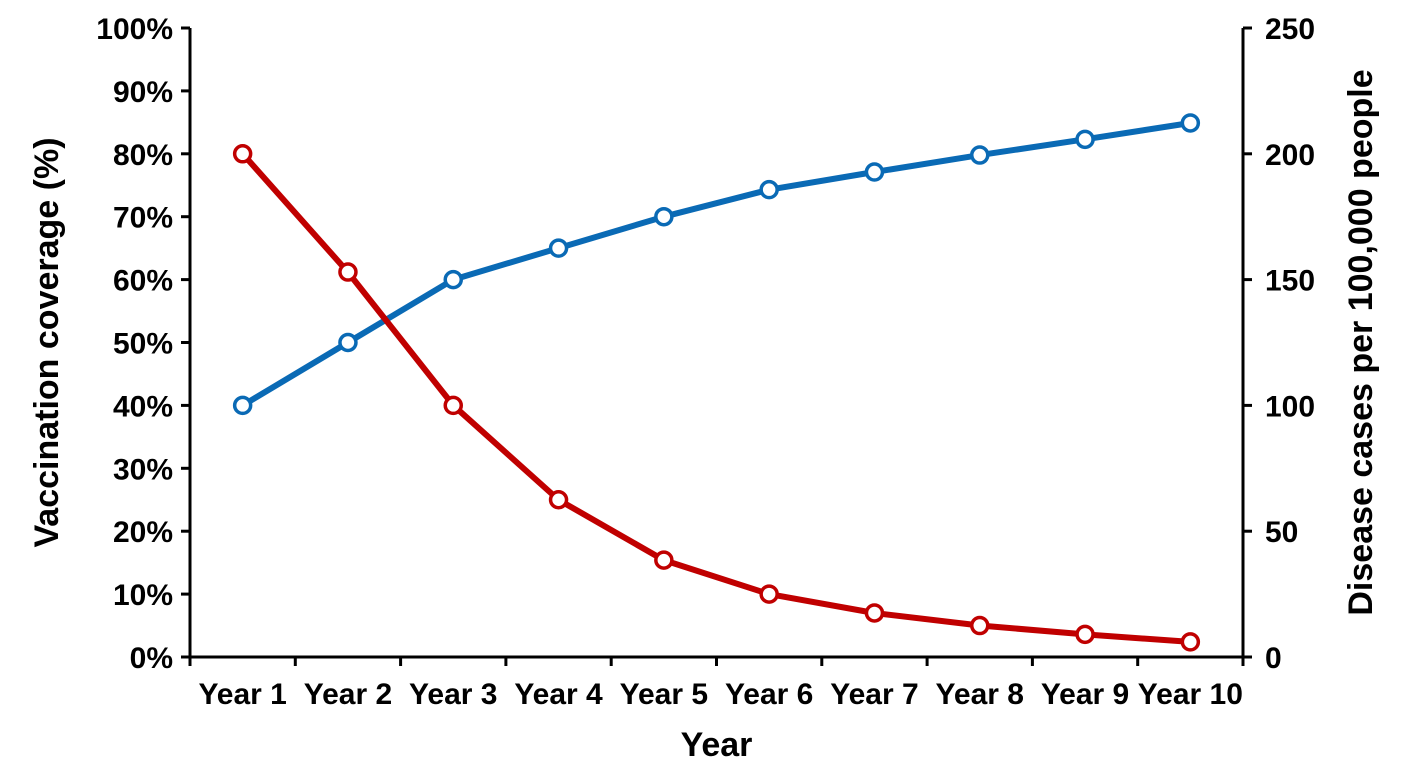  What do you see at coordinates (143, 595) in the screenshot?
I see `y-left-tick-label: 10%` at bounding box center [143, 595].